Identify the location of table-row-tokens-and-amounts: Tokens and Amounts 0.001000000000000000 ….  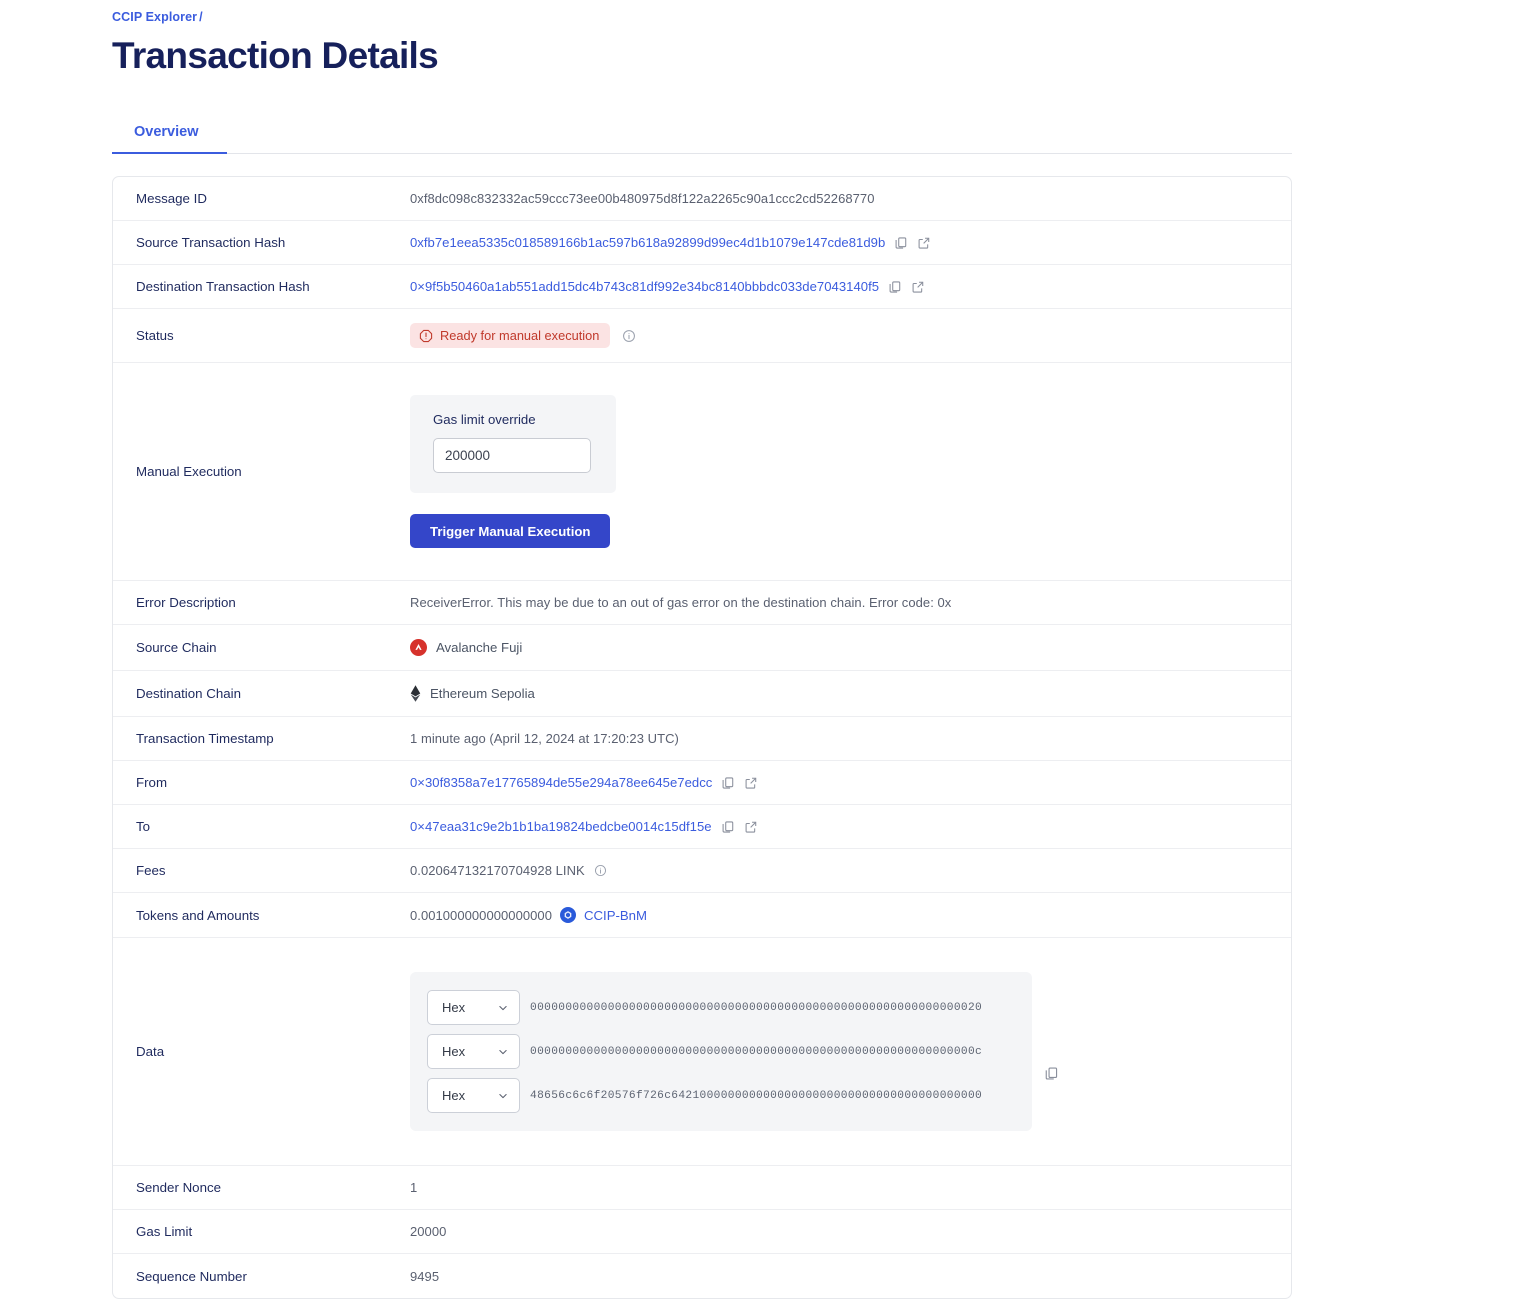
(702, 916).